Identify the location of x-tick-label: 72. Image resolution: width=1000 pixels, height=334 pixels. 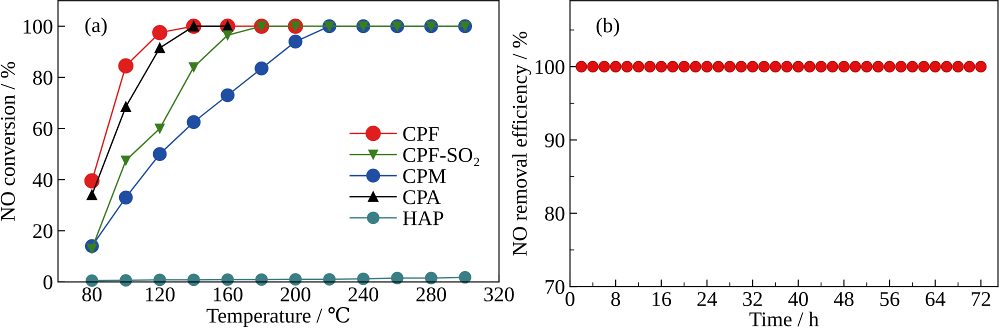
(981, 299).